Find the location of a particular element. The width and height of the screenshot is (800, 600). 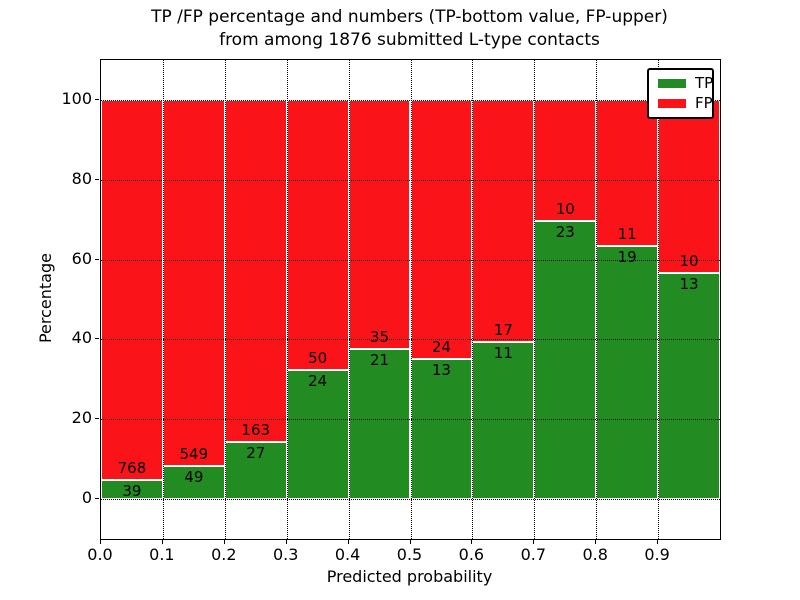

tp-count-label: 24 is located at coordinates (318, 380).